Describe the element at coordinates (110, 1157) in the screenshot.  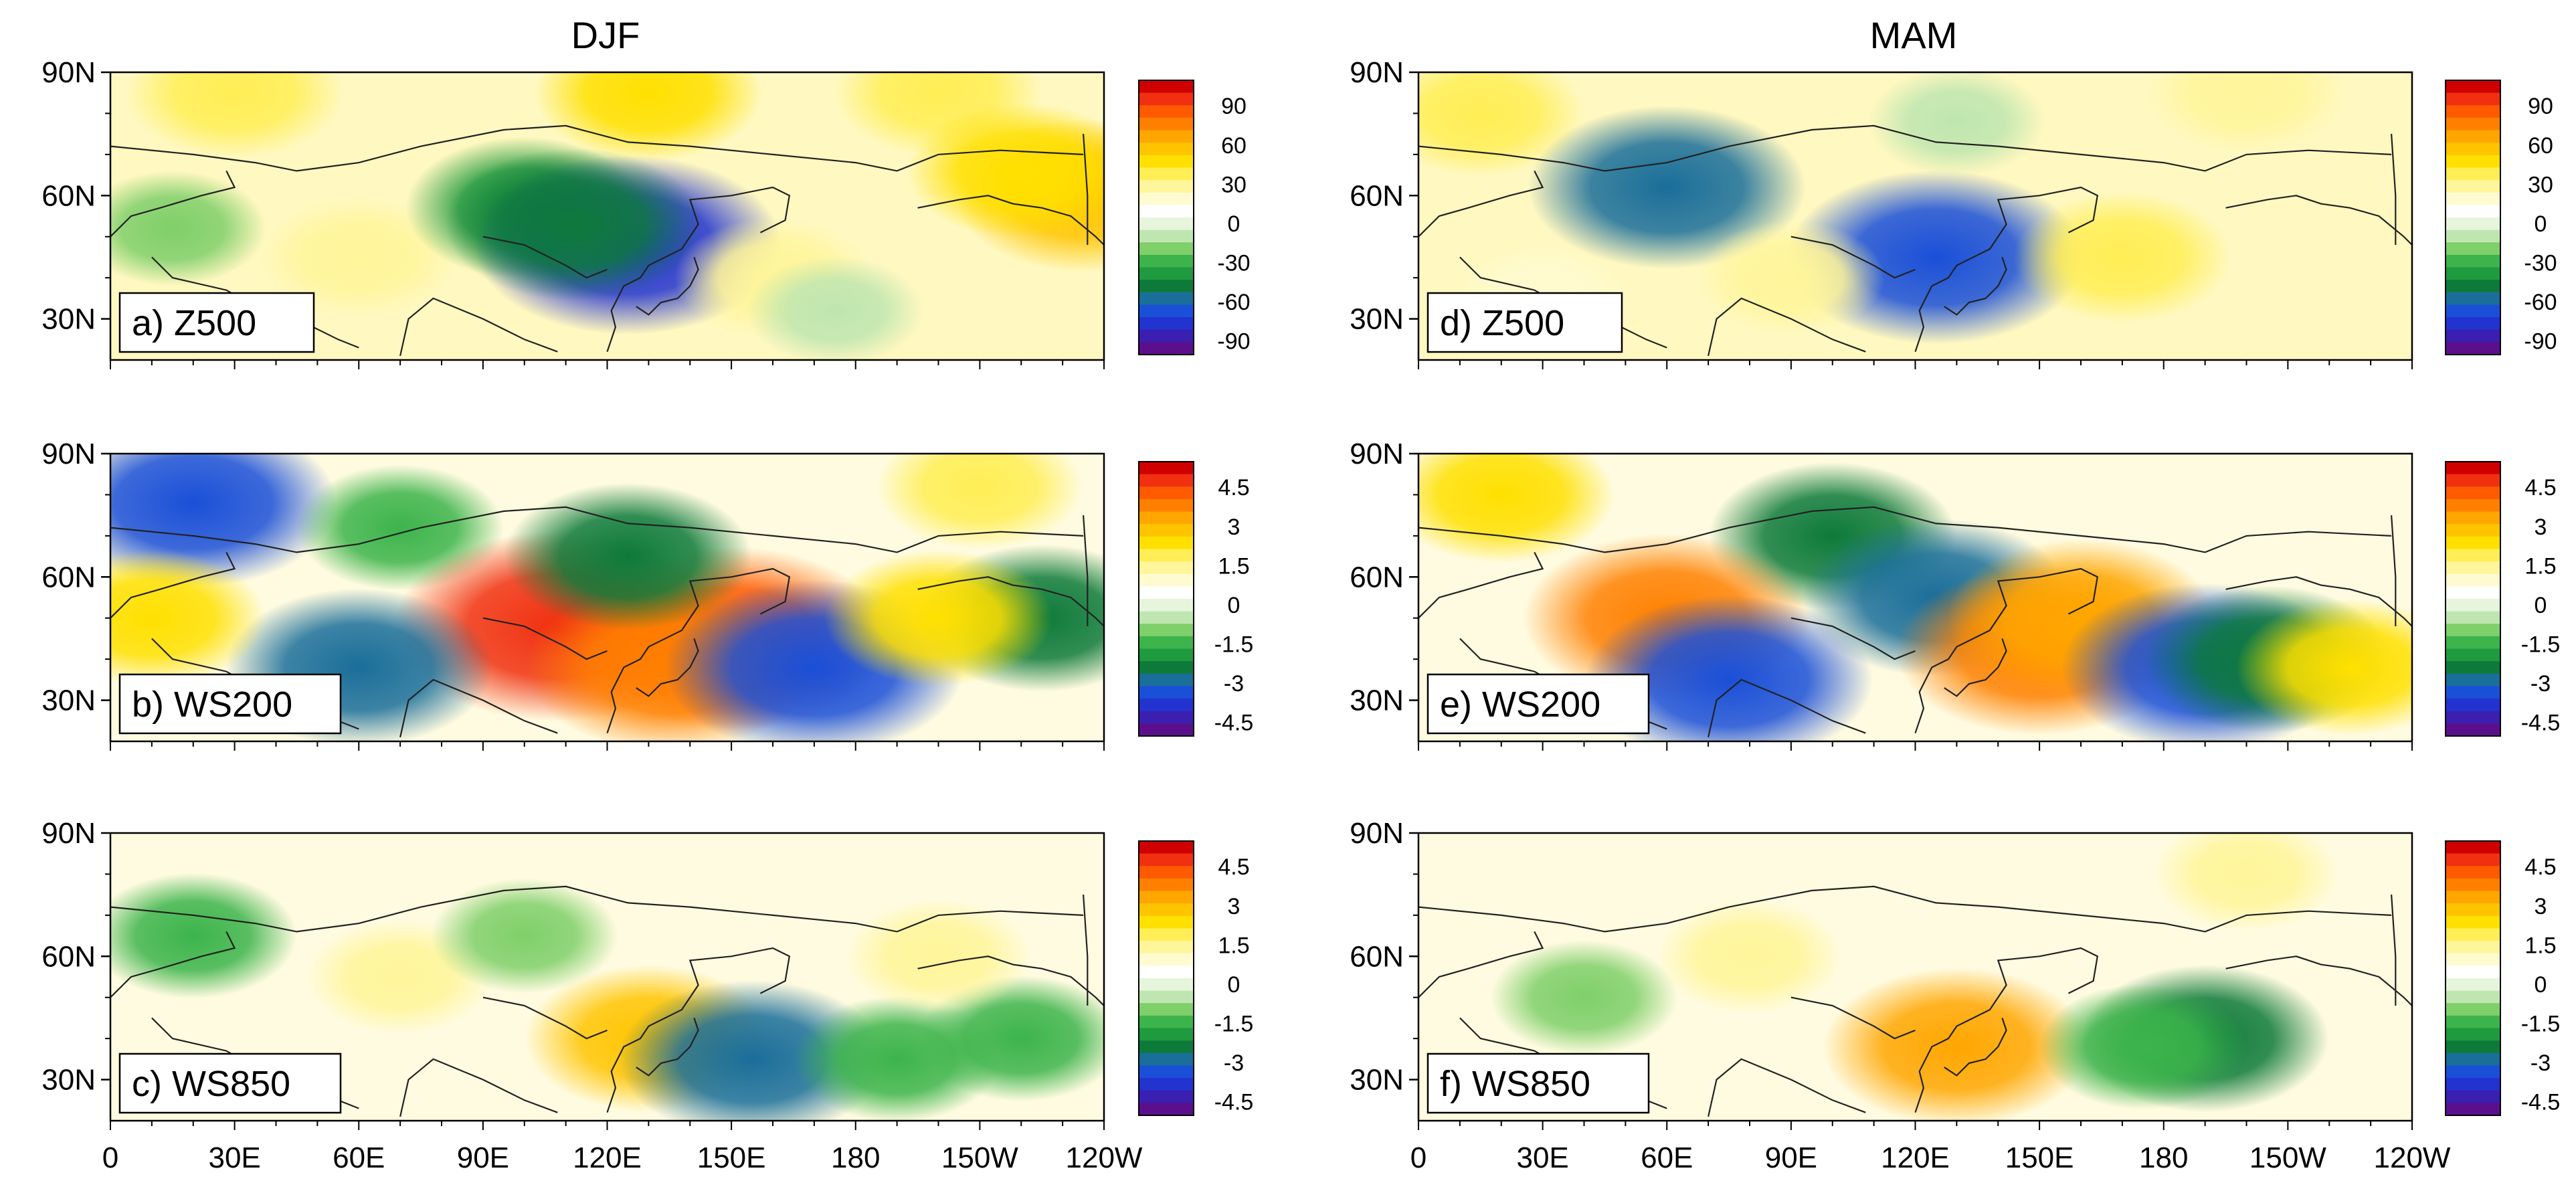
I see `lon-tick-label: 0` at that location.